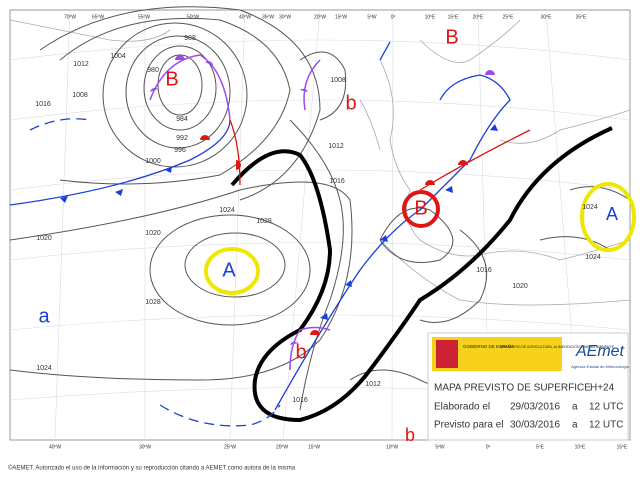  Describe the element at coordinates (600, 351) in the screenshot. I see `aemet-logo: AEmet` at that location.